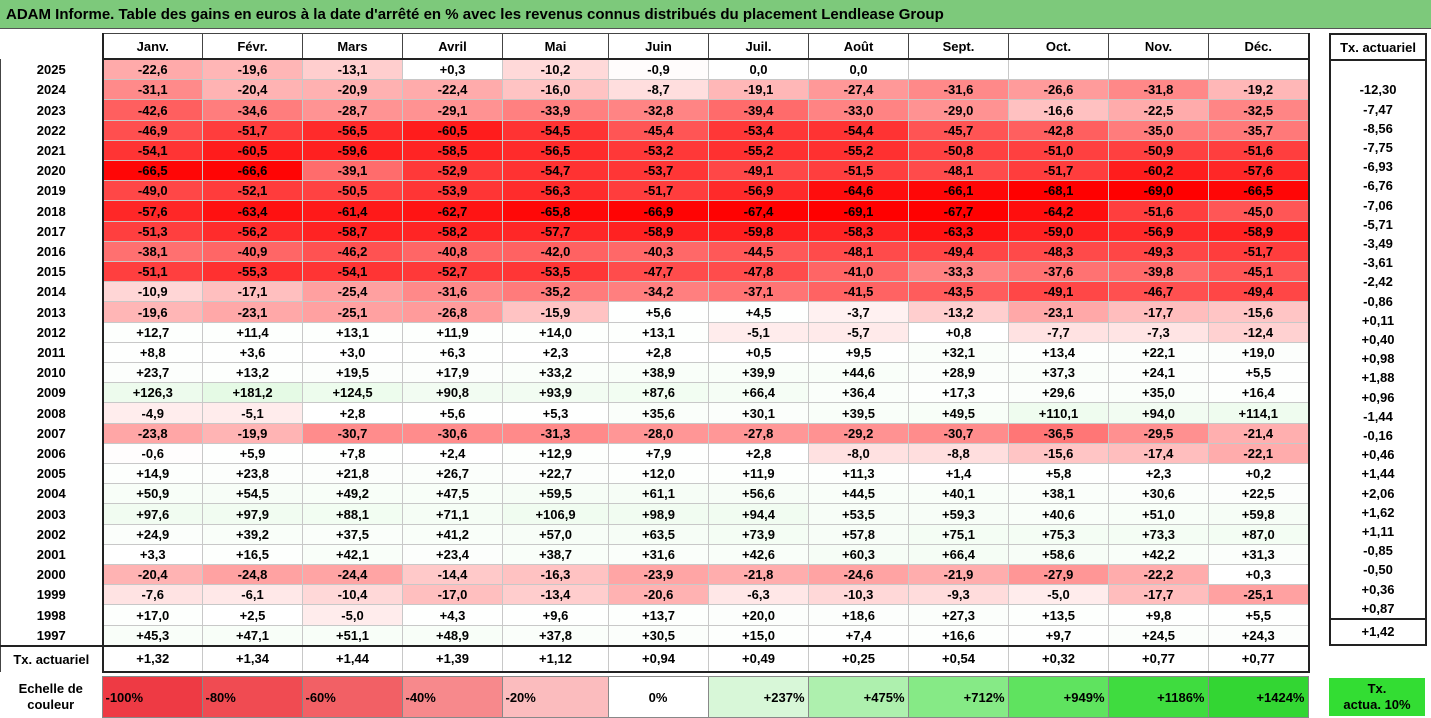 The height and width of the screenshot is (718, 1431). I want to click on gain-cell: +12,9, so click(555, 453).